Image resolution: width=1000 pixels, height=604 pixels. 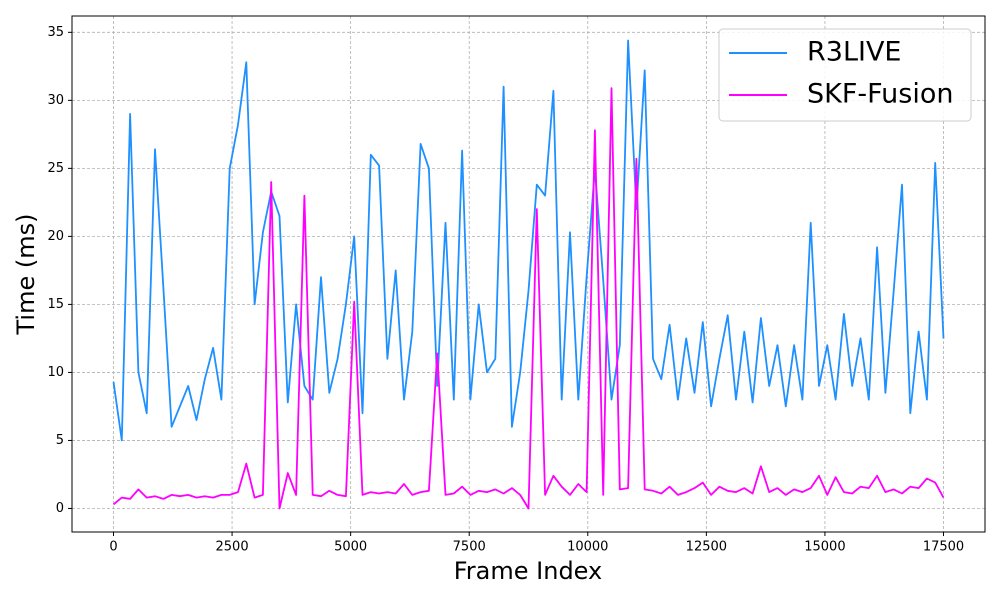 What do you see at coordinates (55, 100) in the screenshot?
I see `y-tick-label: 30` at bounding box center [55, 100].